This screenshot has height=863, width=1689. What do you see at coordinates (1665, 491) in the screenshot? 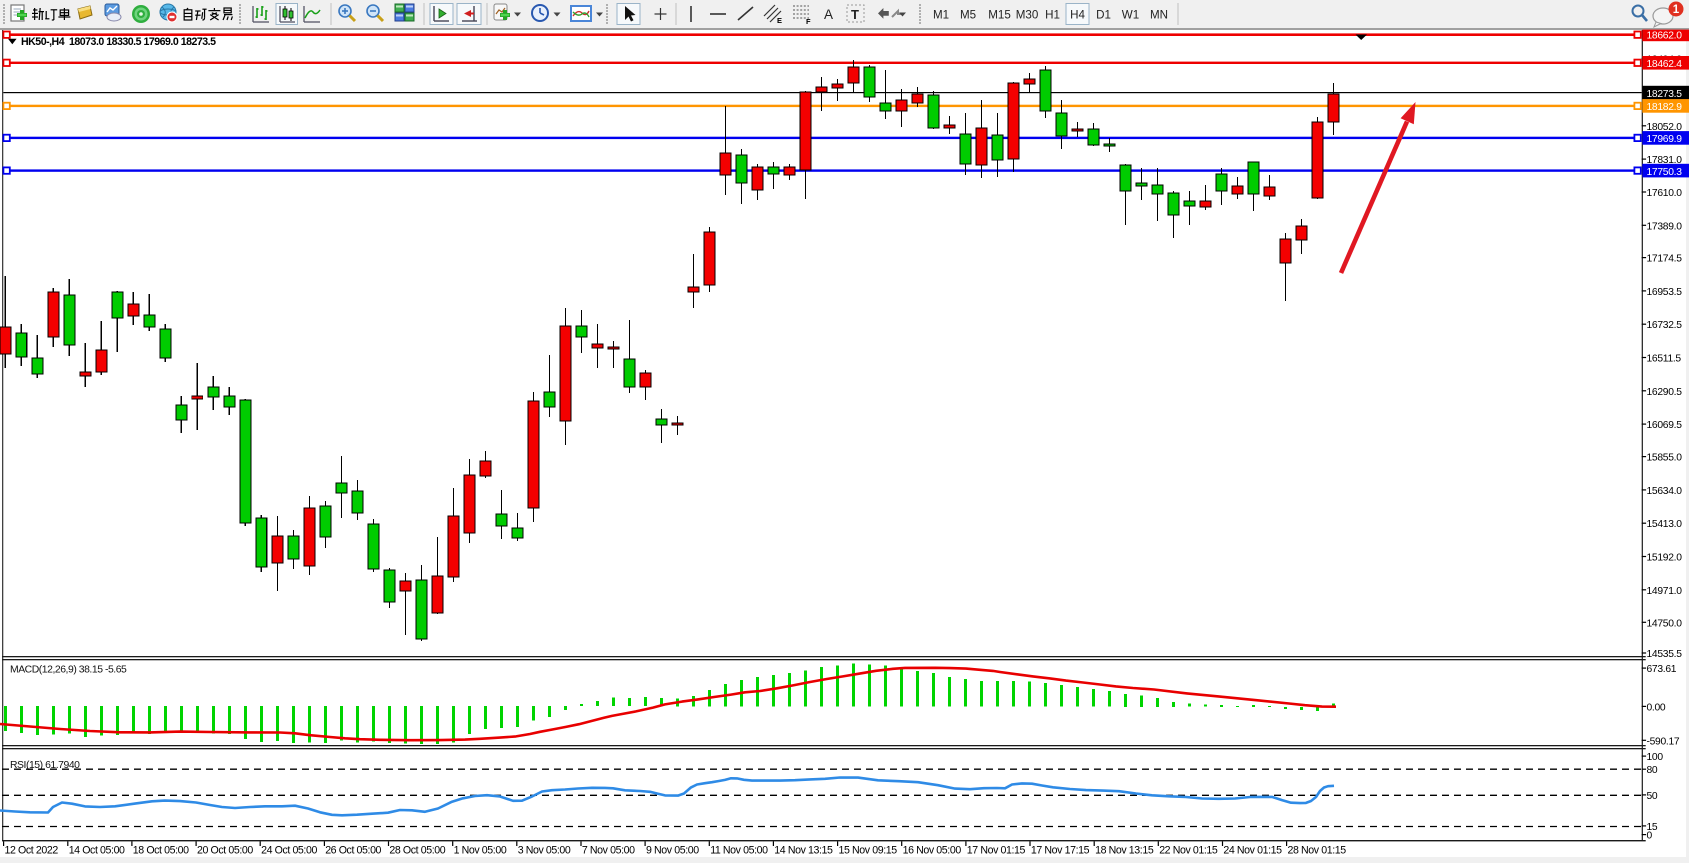
I see `svg-text: 15634.0` at bounding box center [1665, 491].